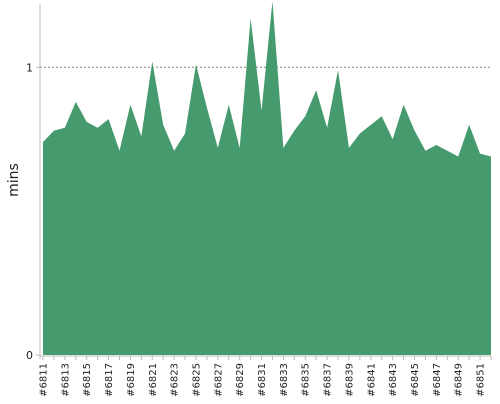 Image resolution: width=500 pixels, height=404 pixels. What do you see at coordinates (65, 380) in the screenshot?
I see `x-tick-label: #6813` at bounding box center [65, 380].